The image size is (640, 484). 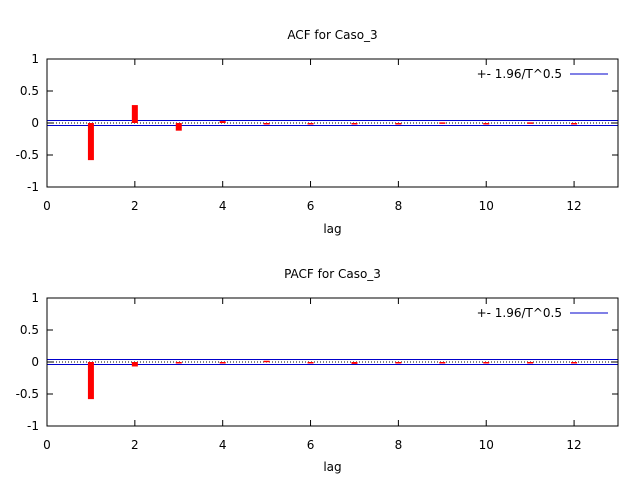 What do you see at coordinates (332, 35) in the screenshot?
I see `chart-title: ACF for Caso_3` at bounding box center [332, 35].